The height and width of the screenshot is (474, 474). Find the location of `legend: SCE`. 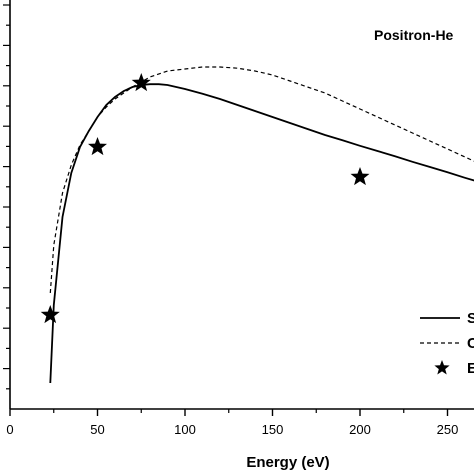

legend: SCE is located at coordinates (447, 343).